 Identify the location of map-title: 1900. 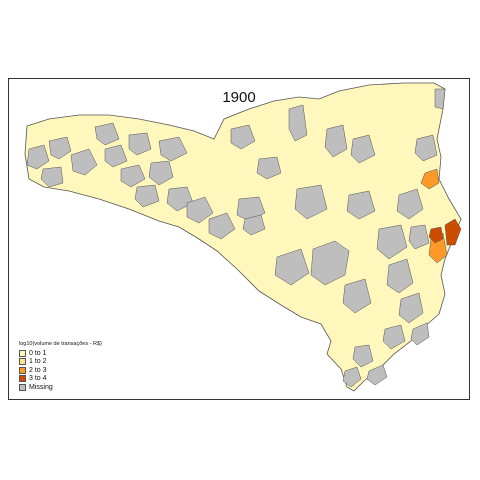
(239, 97).